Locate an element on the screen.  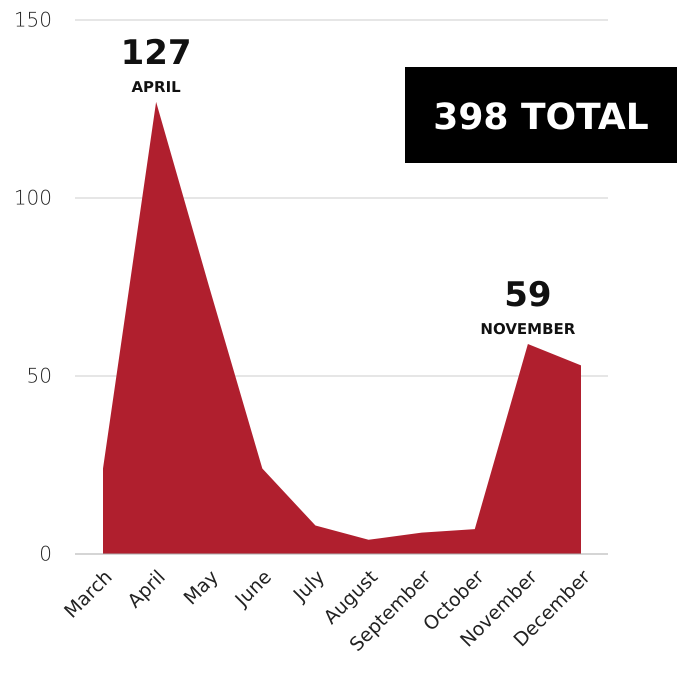
annotation: NOVEMBER is located at coordinates (528, 329).